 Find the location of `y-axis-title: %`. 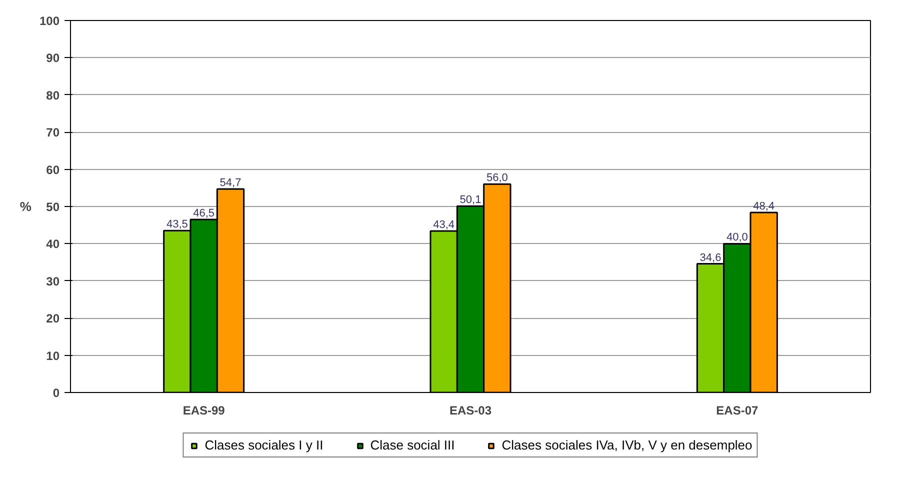

y-axis-title: % is located at coordinates (26, 206).